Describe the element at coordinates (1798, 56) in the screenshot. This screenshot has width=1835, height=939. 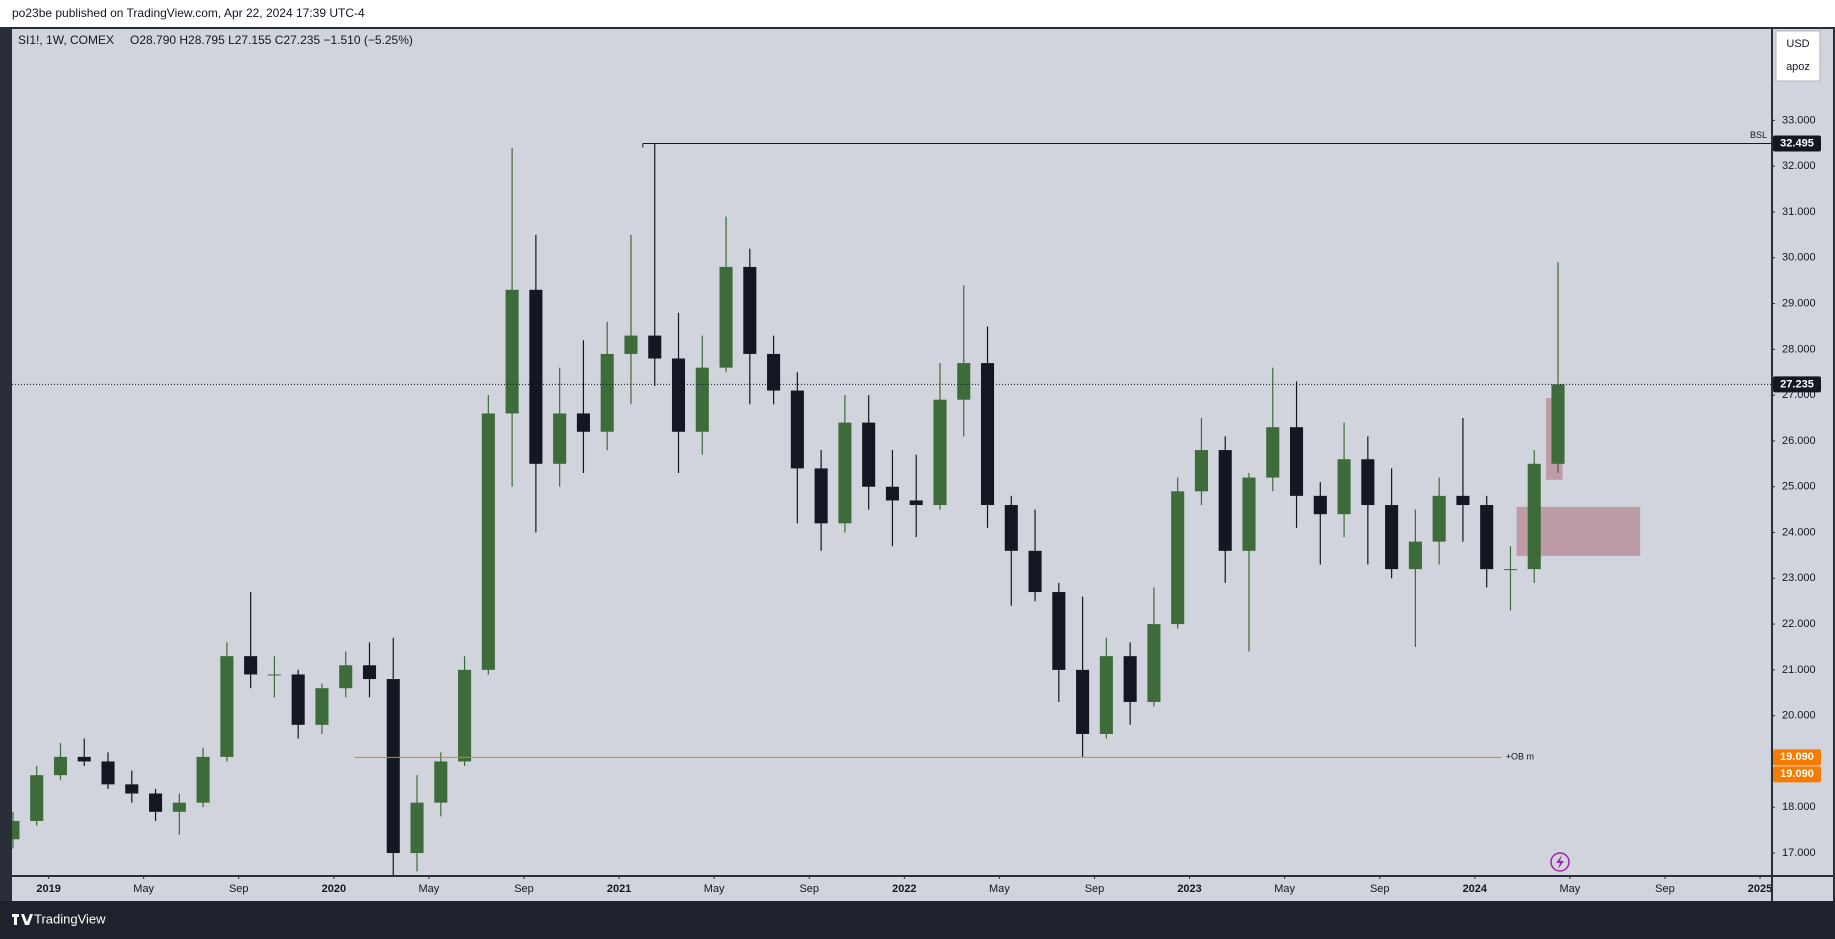
I see `scale-box` at that location.